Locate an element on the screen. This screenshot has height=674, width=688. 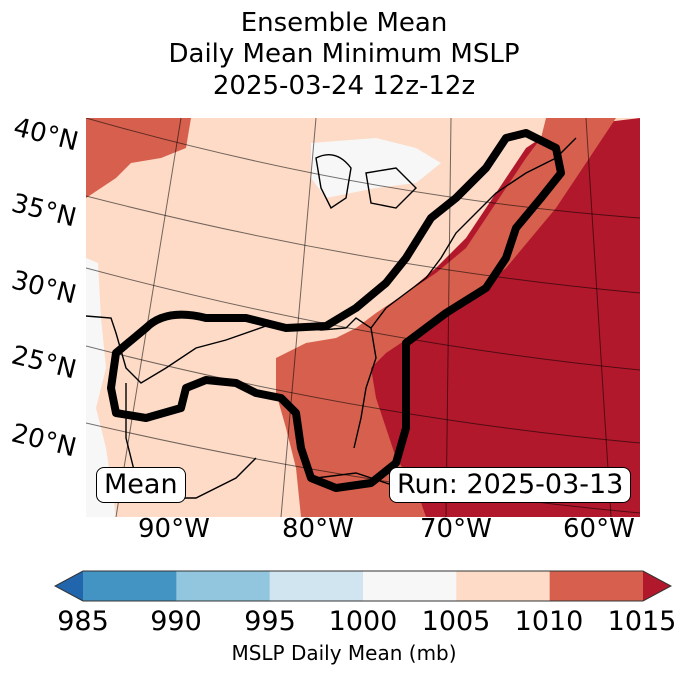
title-line-2: Daily Mean Minimum MSLP is located at coordinates (344, 54).